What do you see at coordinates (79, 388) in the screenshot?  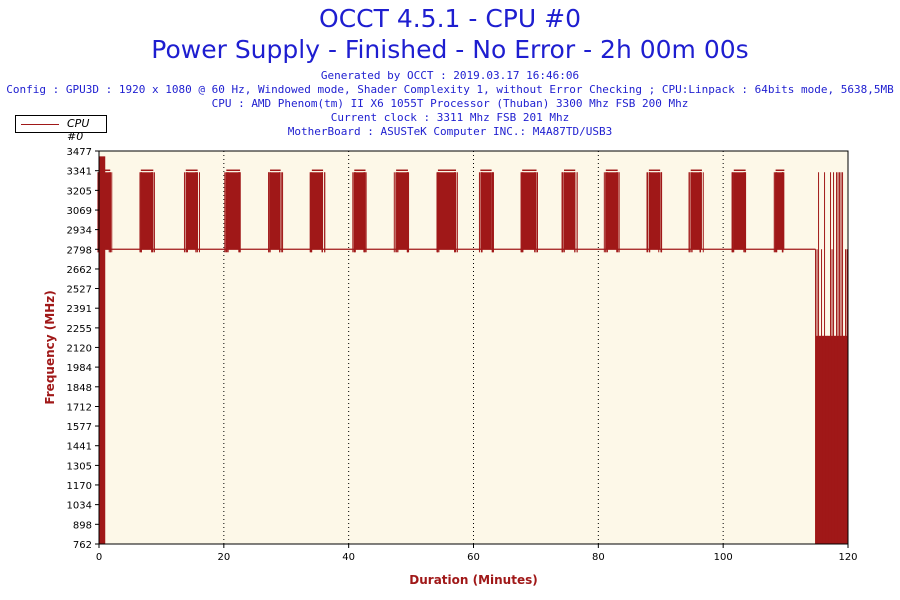 I see `y-tick-label: 1848` at bounding box center [79, 388].